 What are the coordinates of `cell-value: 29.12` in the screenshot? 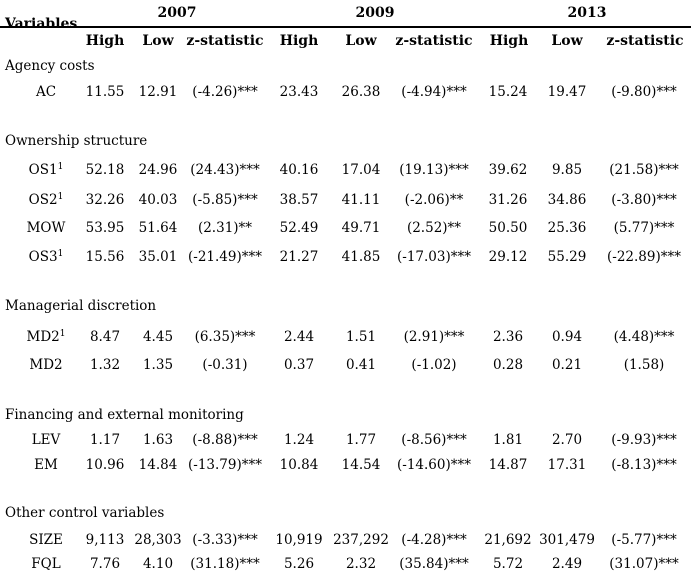 It's located at (508, 257).